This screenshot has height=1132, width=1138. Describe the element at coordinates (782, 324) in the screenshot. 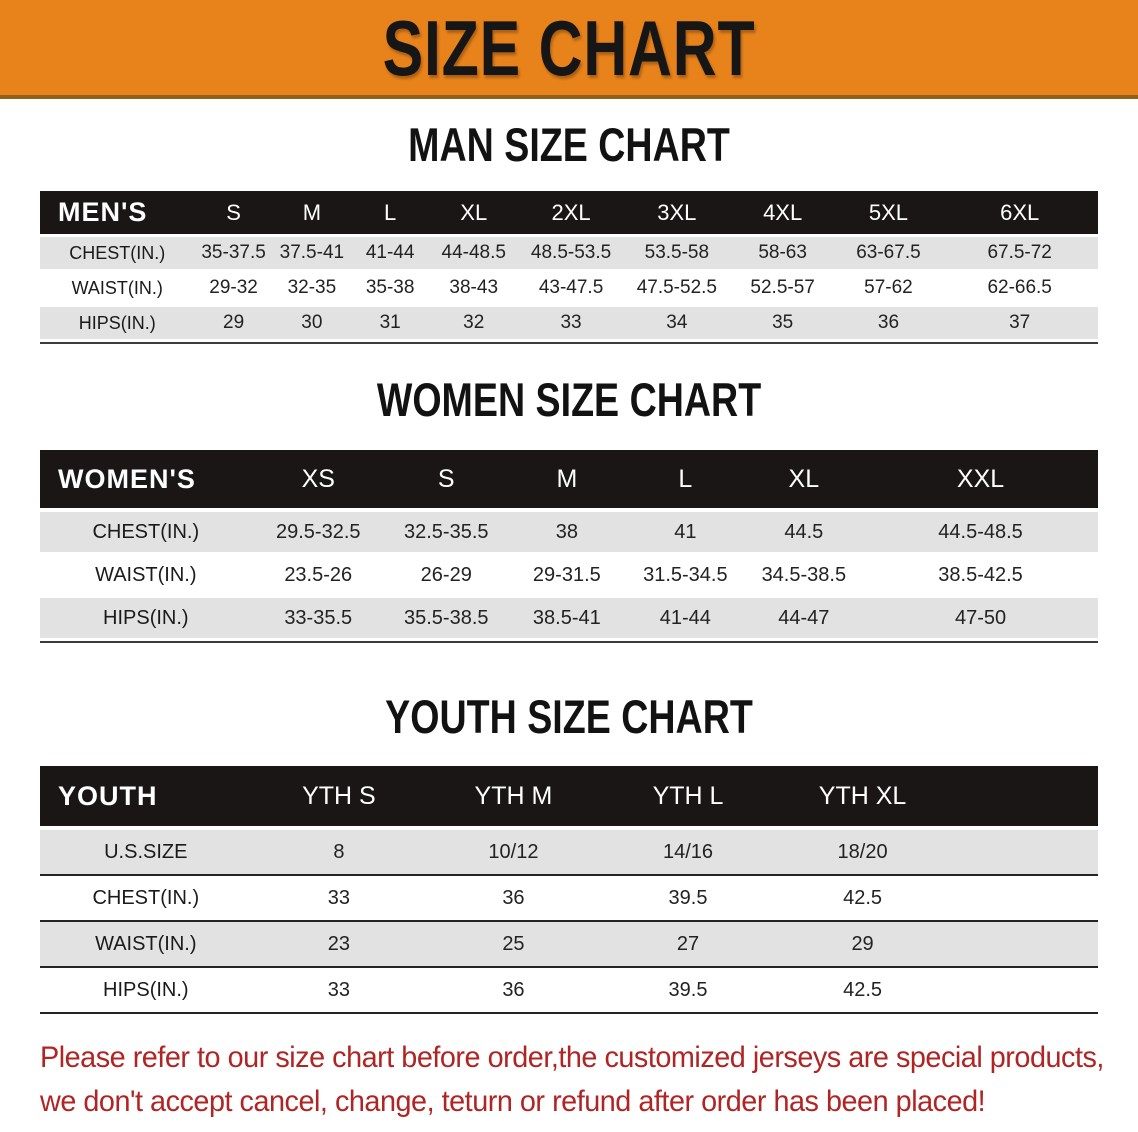

I see `size-value-cell: 35` at that location.